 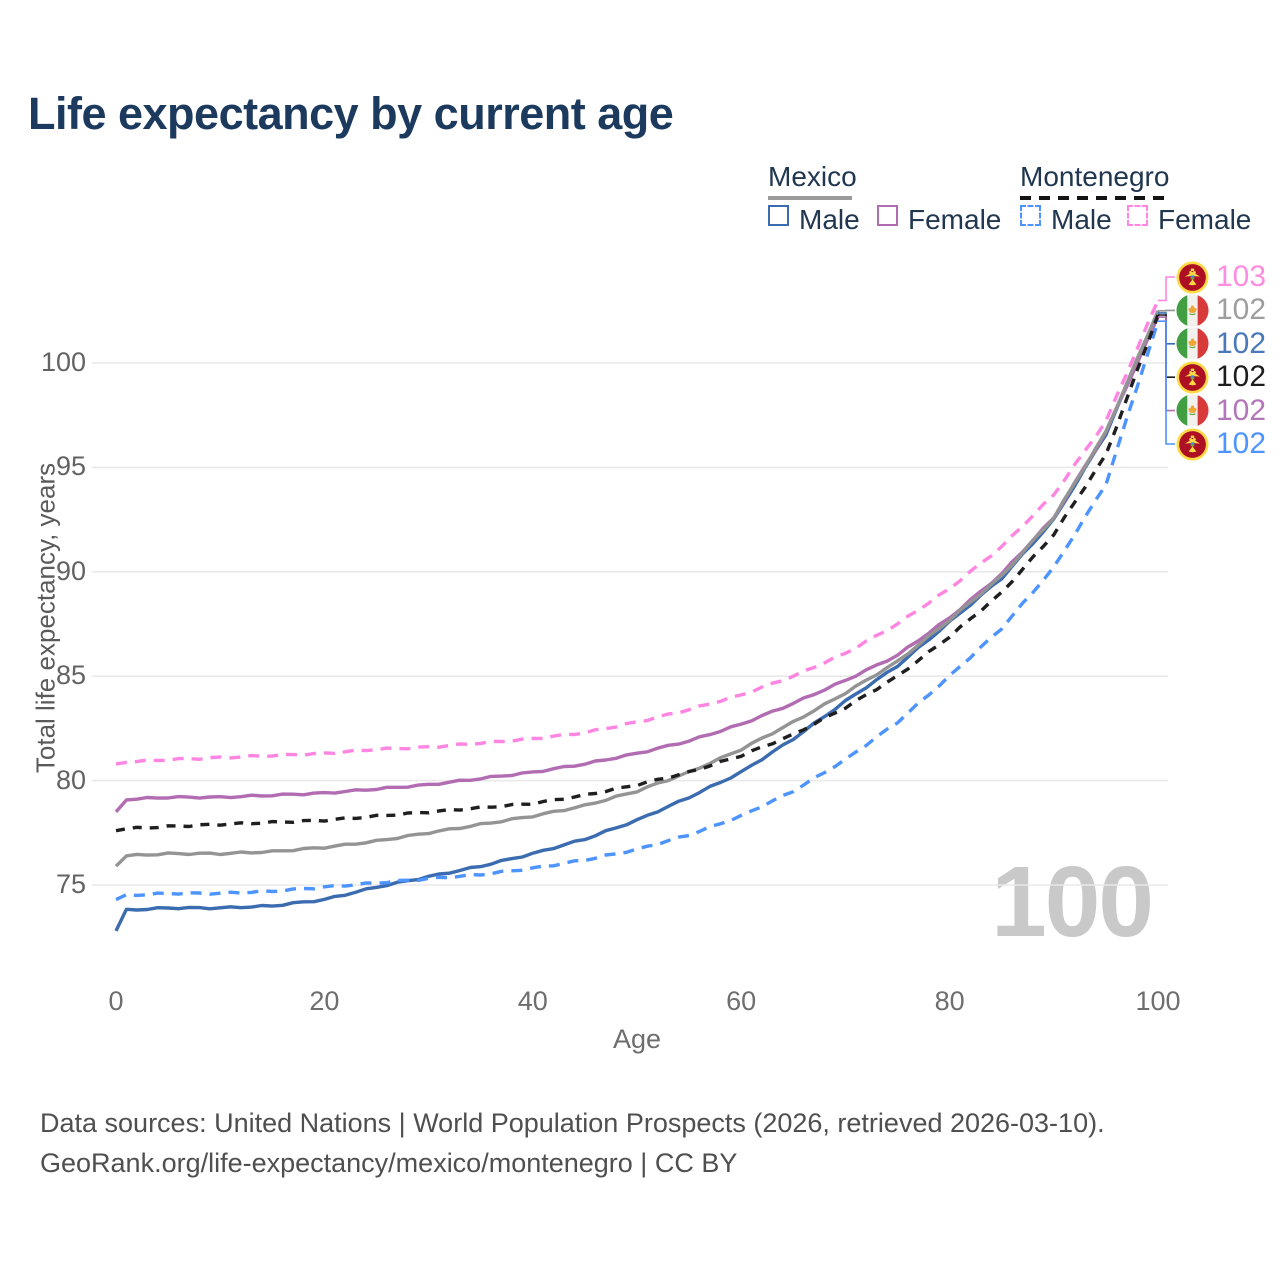 What do you see at coordinates (45, 618) in the screenshot?
I see `y-axis-title: Total life expectancy, years` at bounding box center [45, 618].